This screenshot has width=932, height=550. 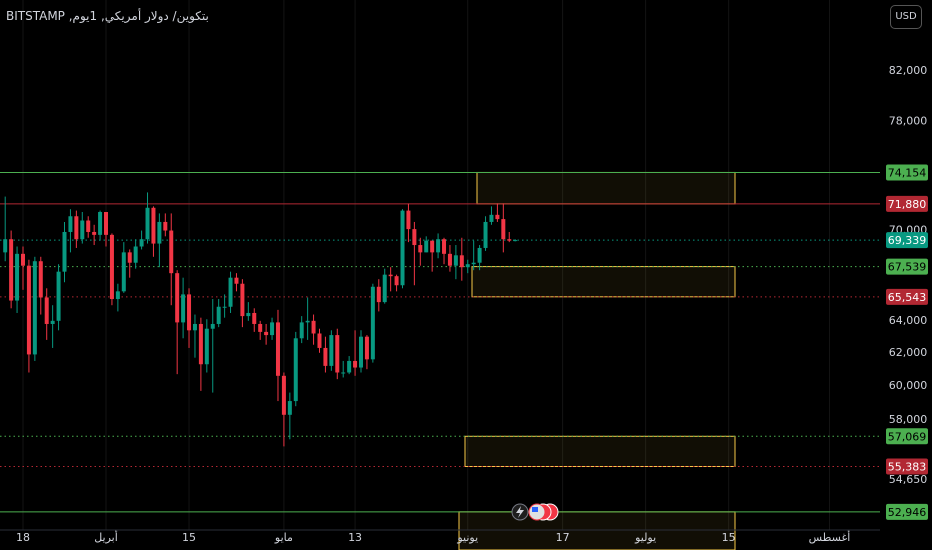 I want to click on price-label: 57,069, so click(x=907, y=436).